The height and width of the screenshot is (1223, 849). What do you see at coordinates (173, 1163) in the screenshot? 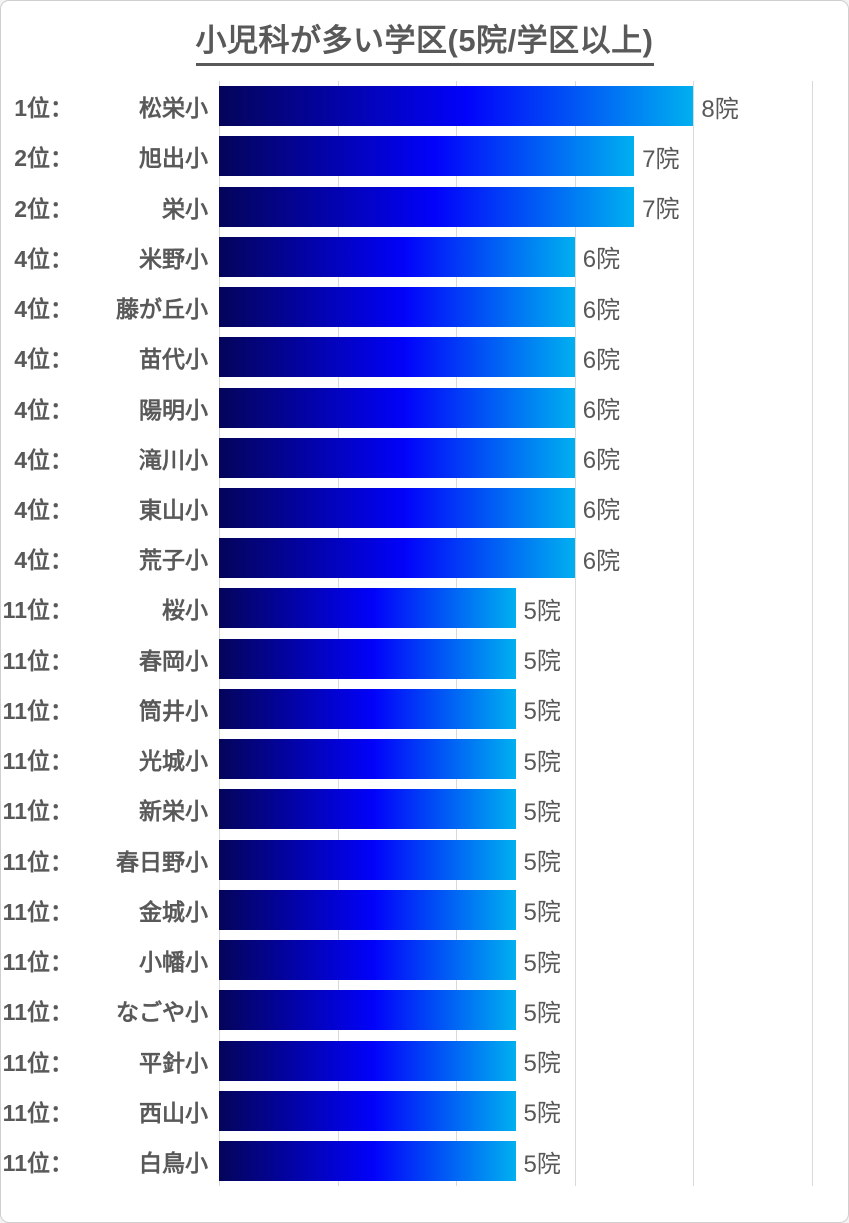
I see `school-name-label: 白鳥小` at bounding box center [173, 1163].